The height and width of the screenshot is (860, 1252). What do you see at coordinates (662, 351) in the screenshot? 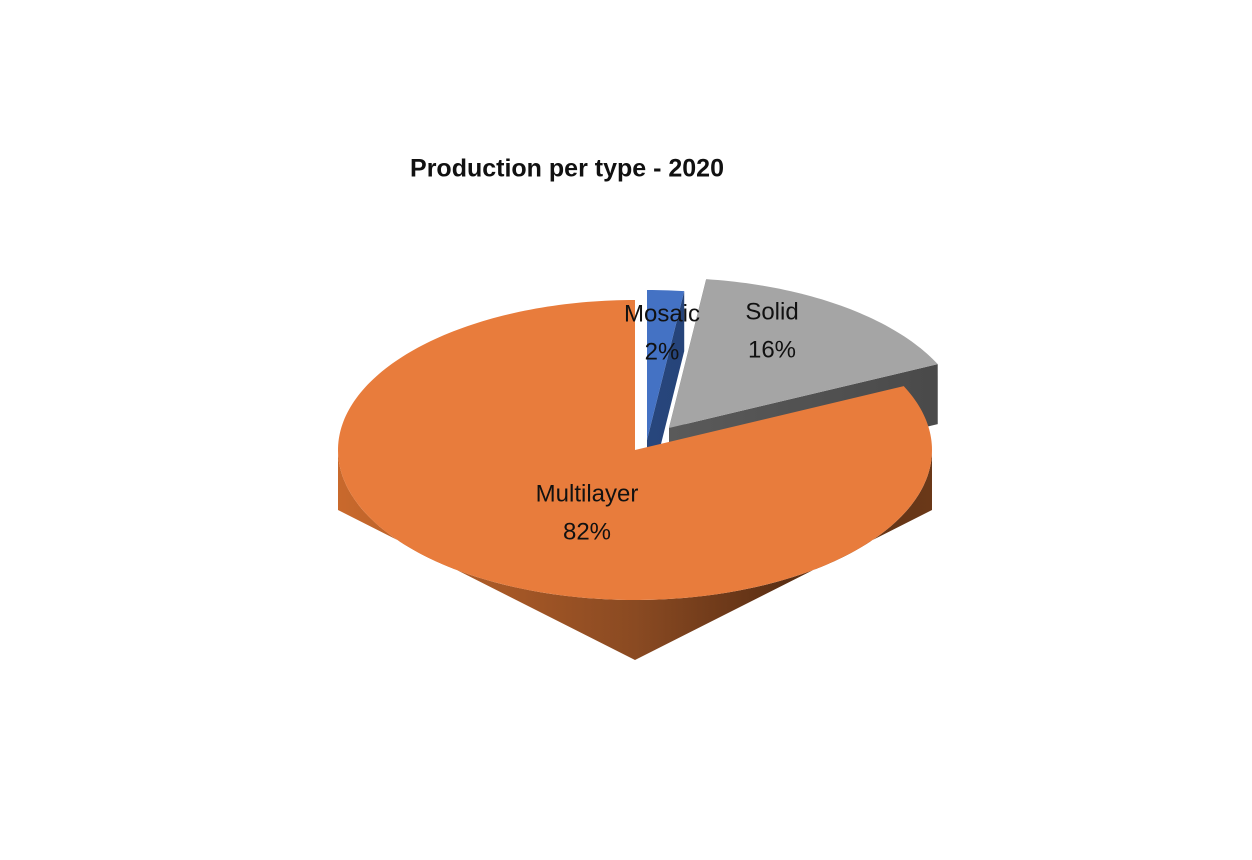
I see `slice-value-label: 2%` at bounding box center [662, 351].